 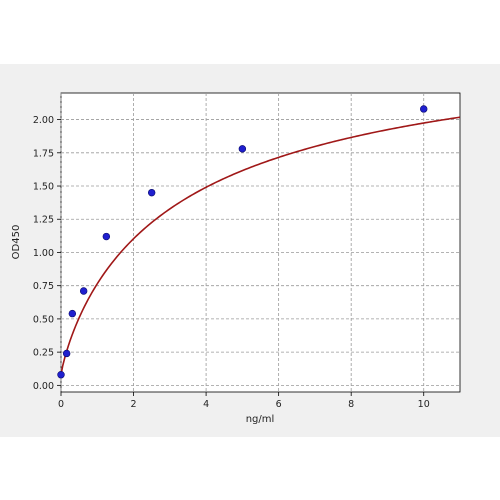 I want to click on y-tick-label: 0.75, so click(x=43, y=286).